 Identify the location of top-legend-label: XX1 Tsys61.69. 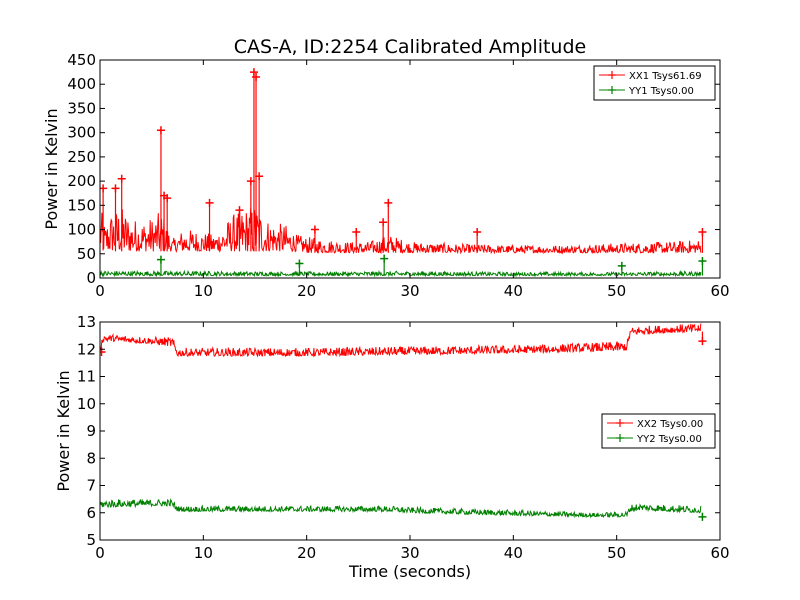
(665, 76).